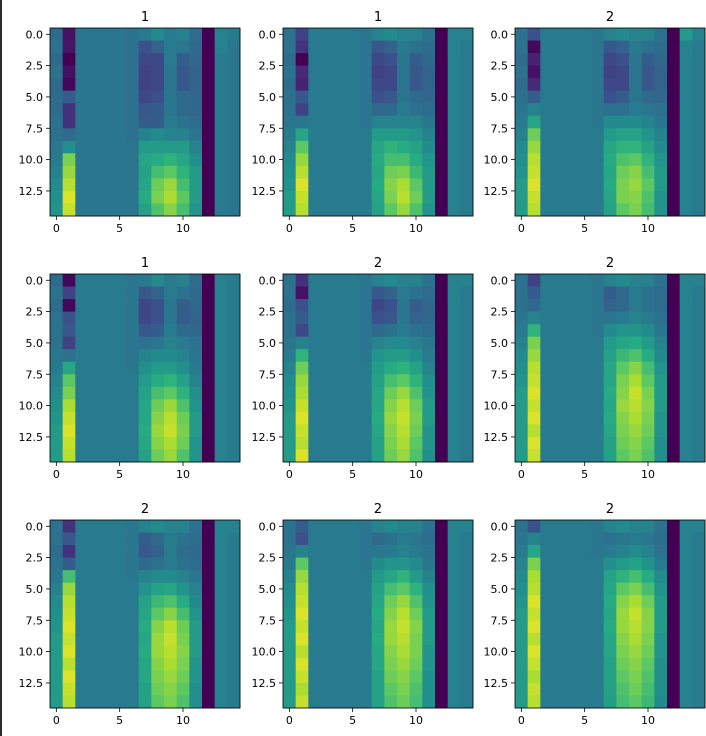 The height and width of the screenshot is (736, 706). I want to click on subplot-title: 1, so click(145, 263).